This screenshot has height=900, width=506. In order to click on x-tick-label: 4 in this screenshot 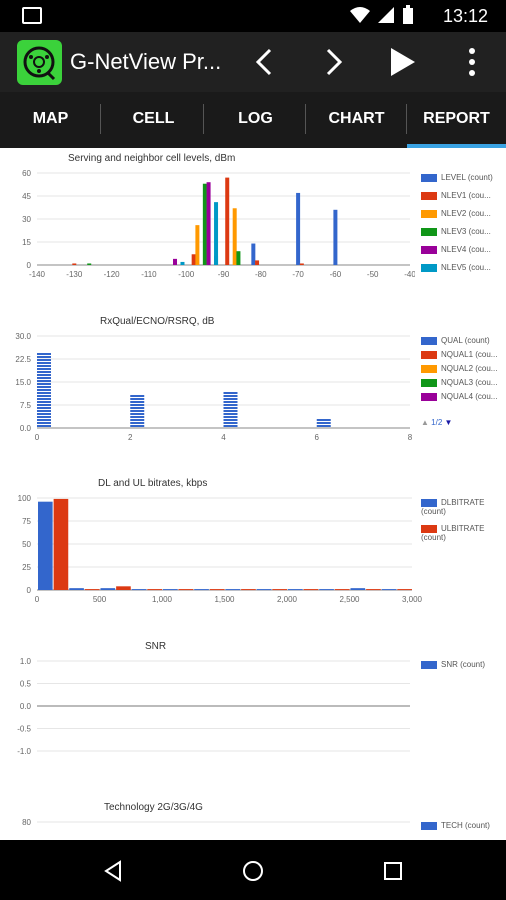, I will do `click(223, 437)`.